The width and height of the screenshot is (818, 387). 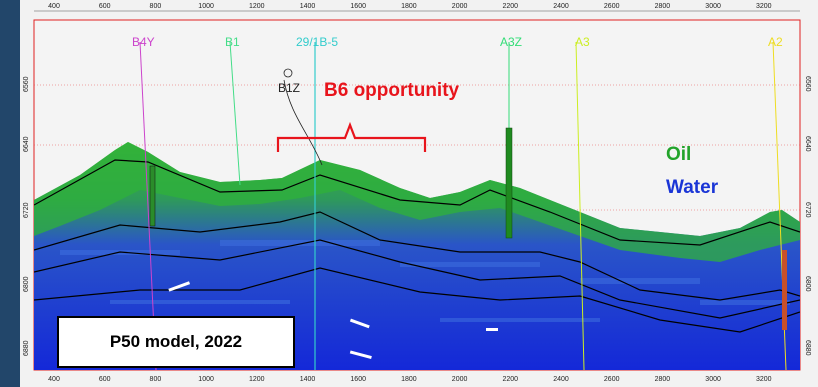 What do you see at coordinates (156, 379) in the screenshot?
I see `bottom-tick-label: 800` at bounding box center [156, 379].